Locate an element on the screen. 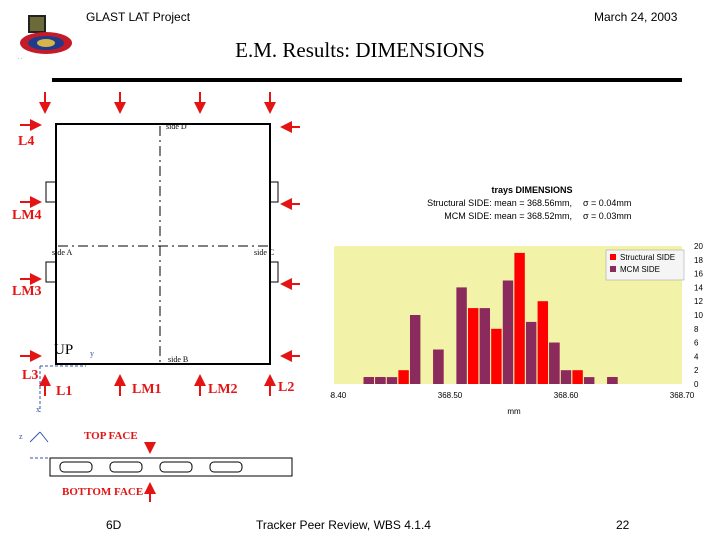  axis-y-label: y is located at coordinates (92, 353).